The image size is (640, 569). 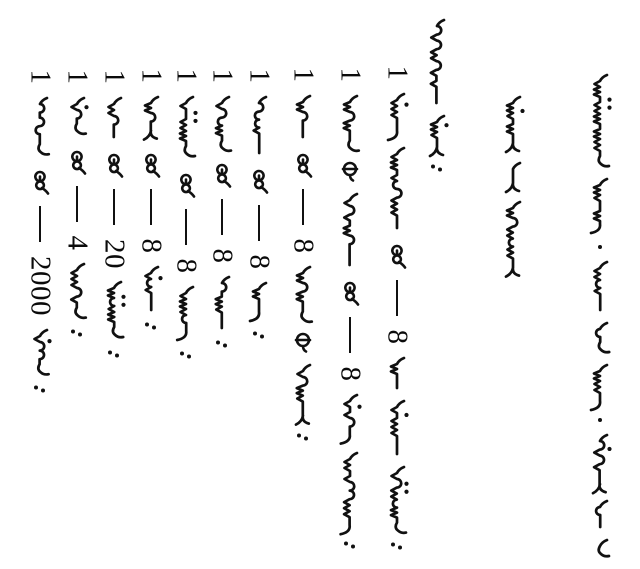 I want to click on number-20: 20, so click(x=114, y=253).